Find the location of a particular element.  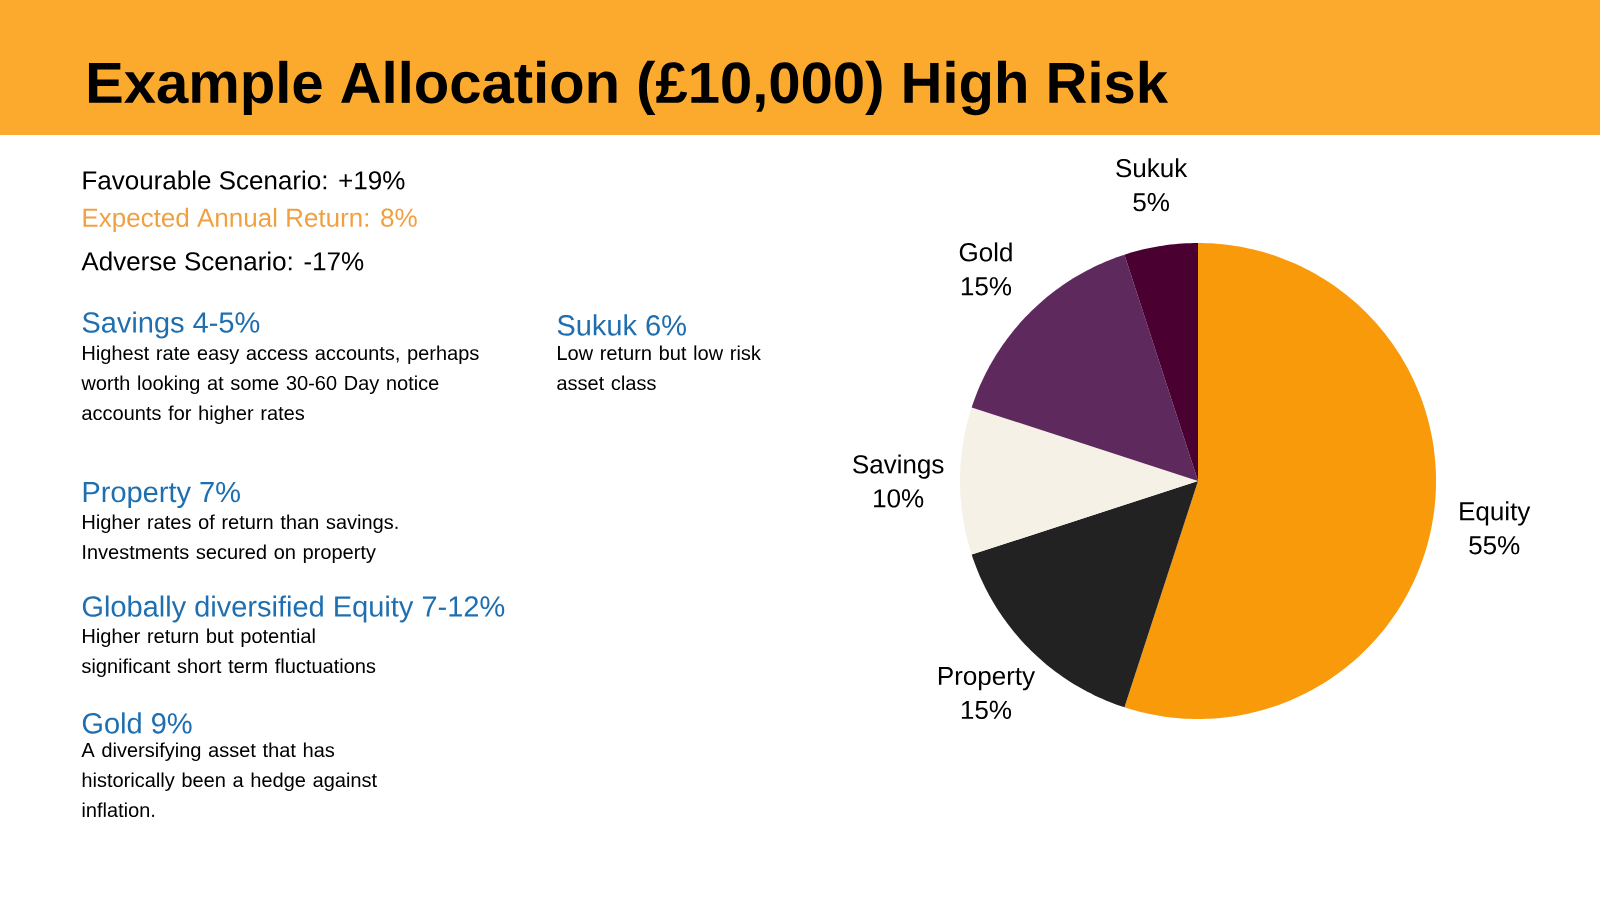

slice-label: Gold is located at coordinates (985, 252).